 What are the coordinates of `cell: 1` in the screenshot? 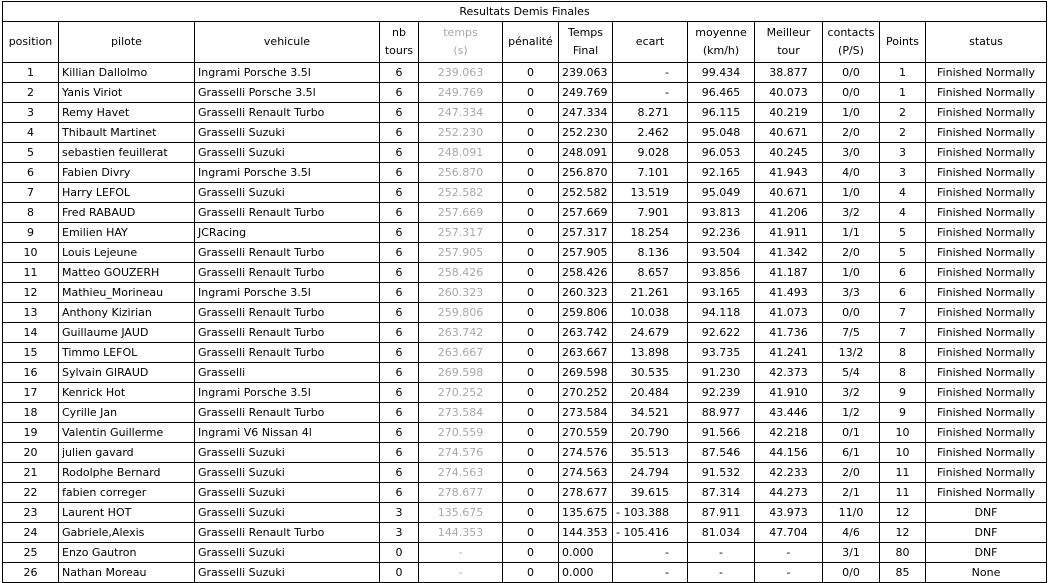 It's located at (902, 72).